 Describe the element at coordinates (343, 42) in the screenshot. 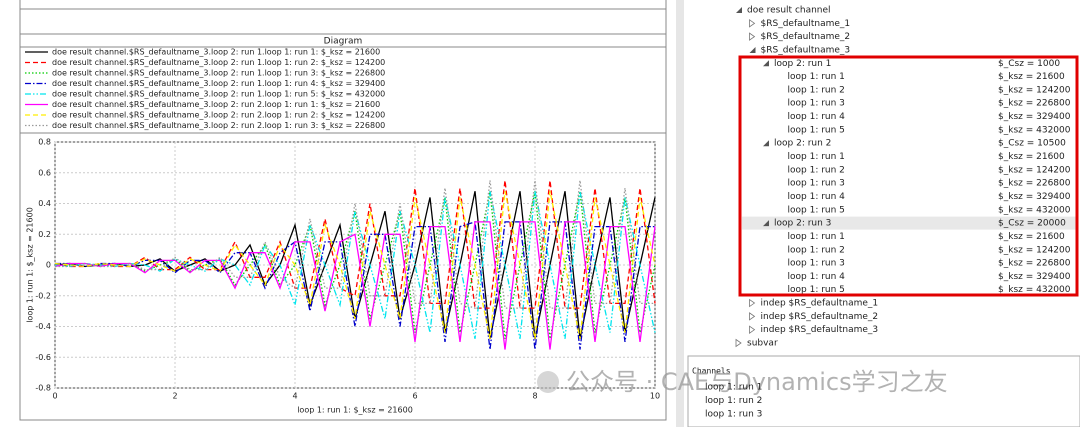

I see `chart-title: Diagram` at that location.